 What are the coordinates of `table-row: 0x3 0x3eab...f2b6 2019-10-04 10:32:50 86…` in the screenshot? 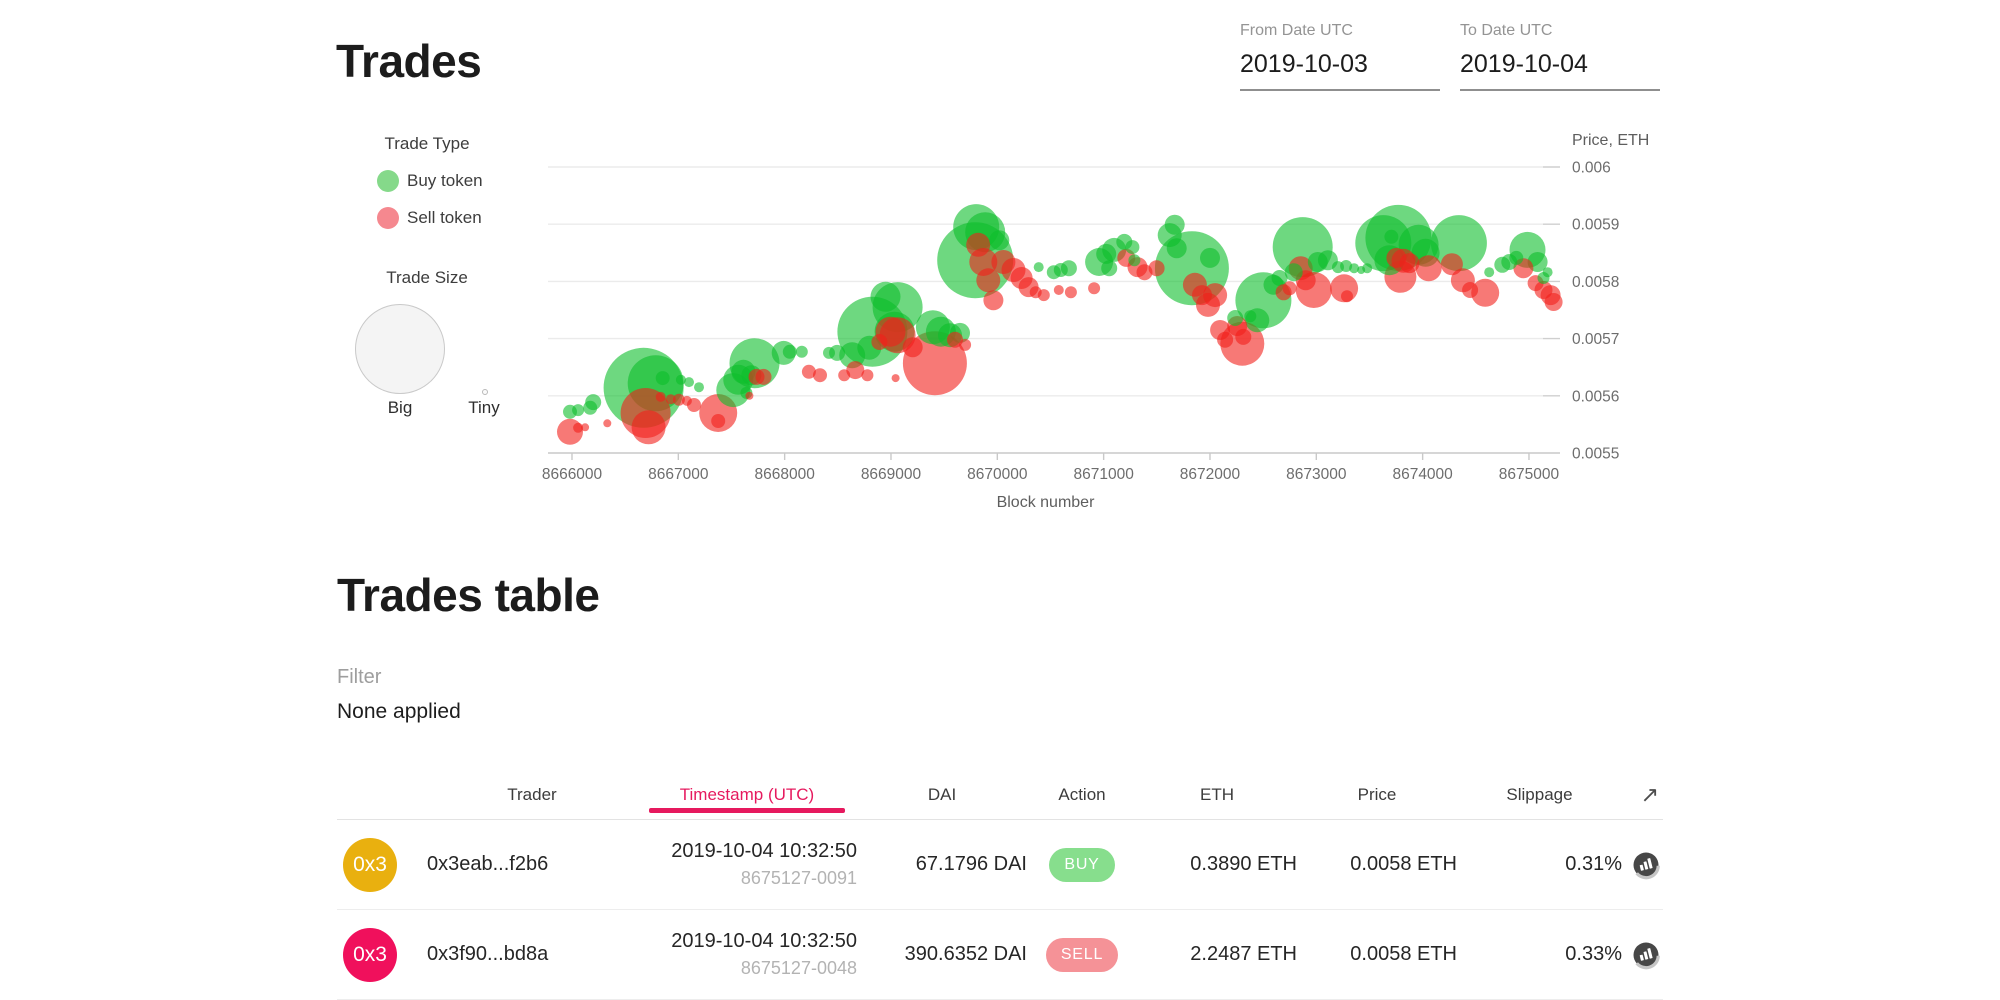 It's located at (1000, 865).